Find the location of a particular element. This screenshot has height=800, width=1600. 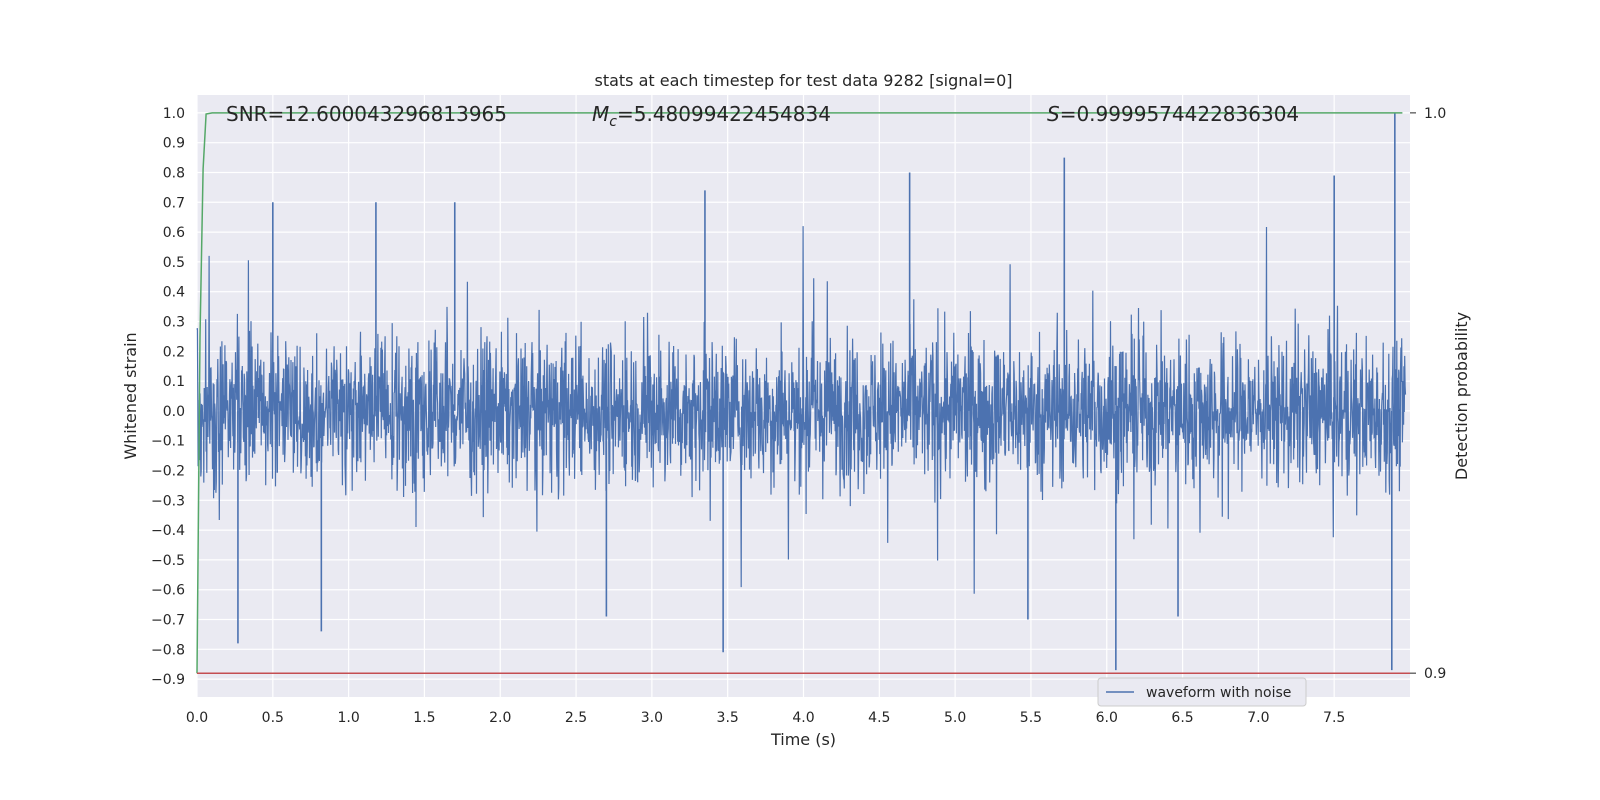

x-tick-label: 4.5 is located at coordinates (879, 718).